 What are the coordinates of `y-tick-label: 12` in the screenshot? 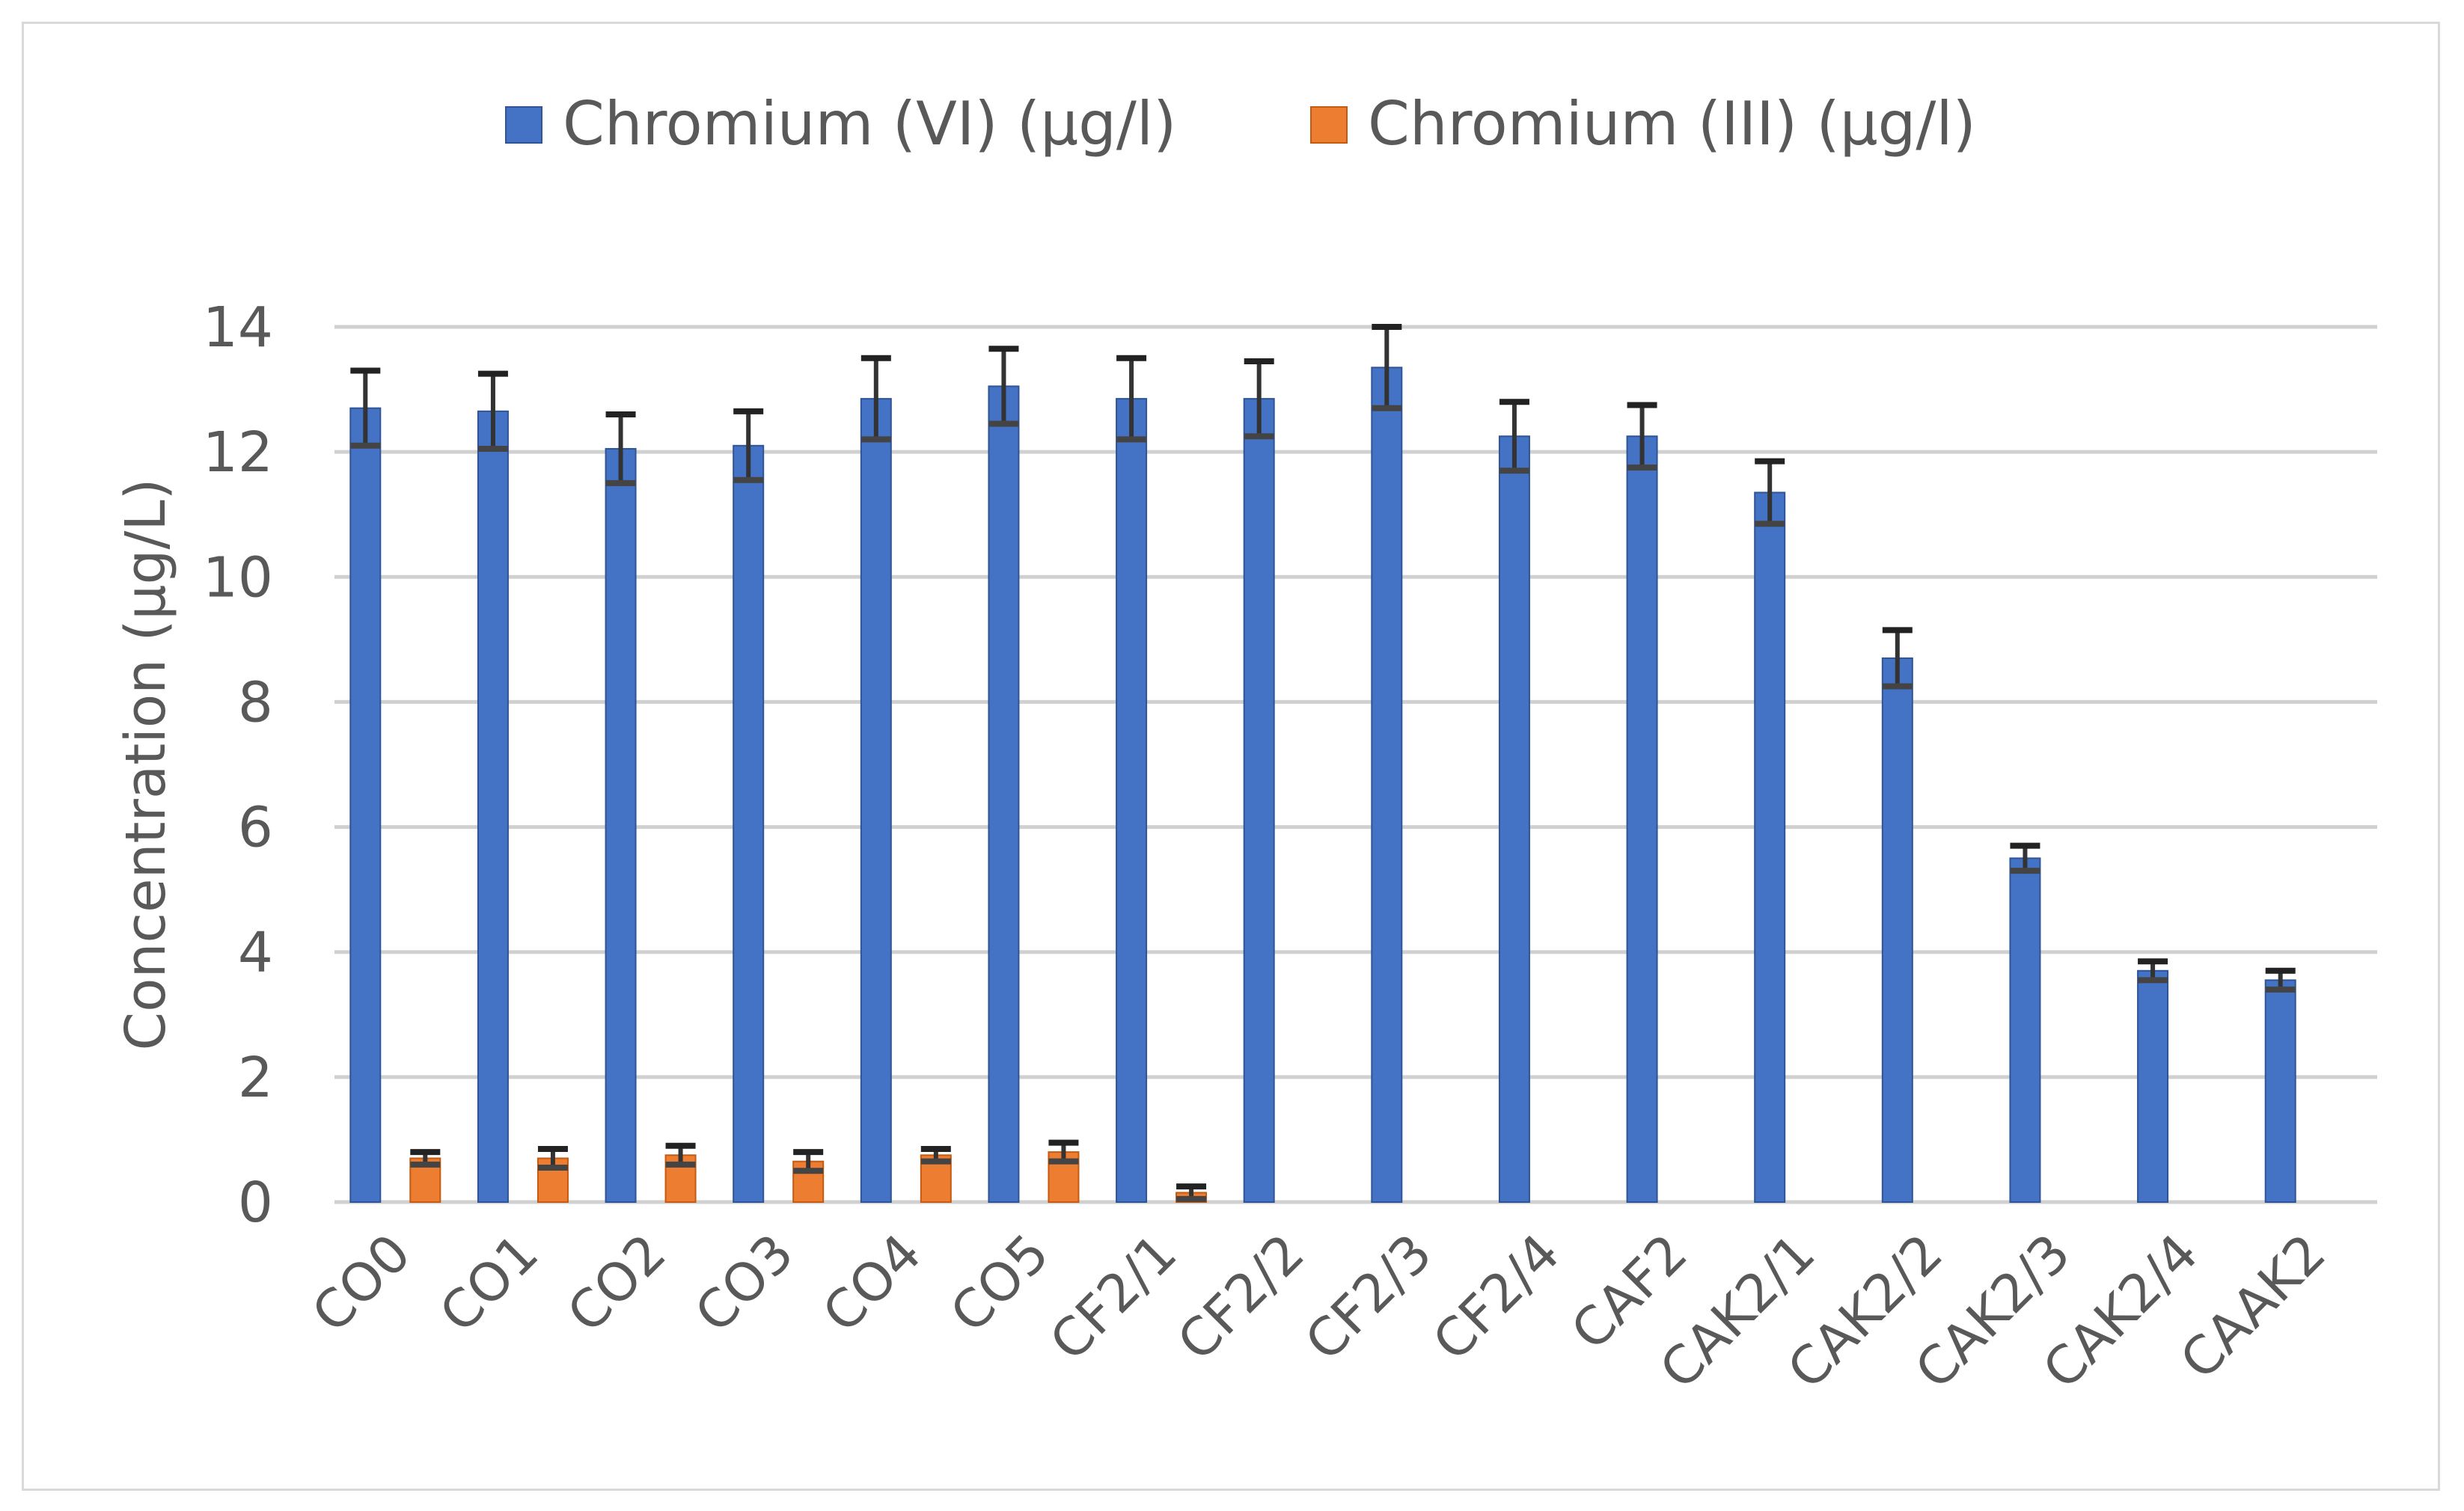 It's located at (238, 452).